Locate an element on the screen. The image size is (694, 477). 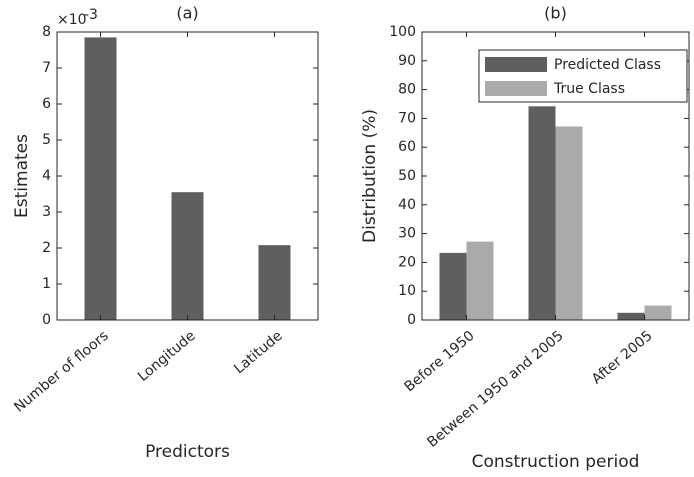
y-axis-label: Estimates is located at coordinates (22, 176).